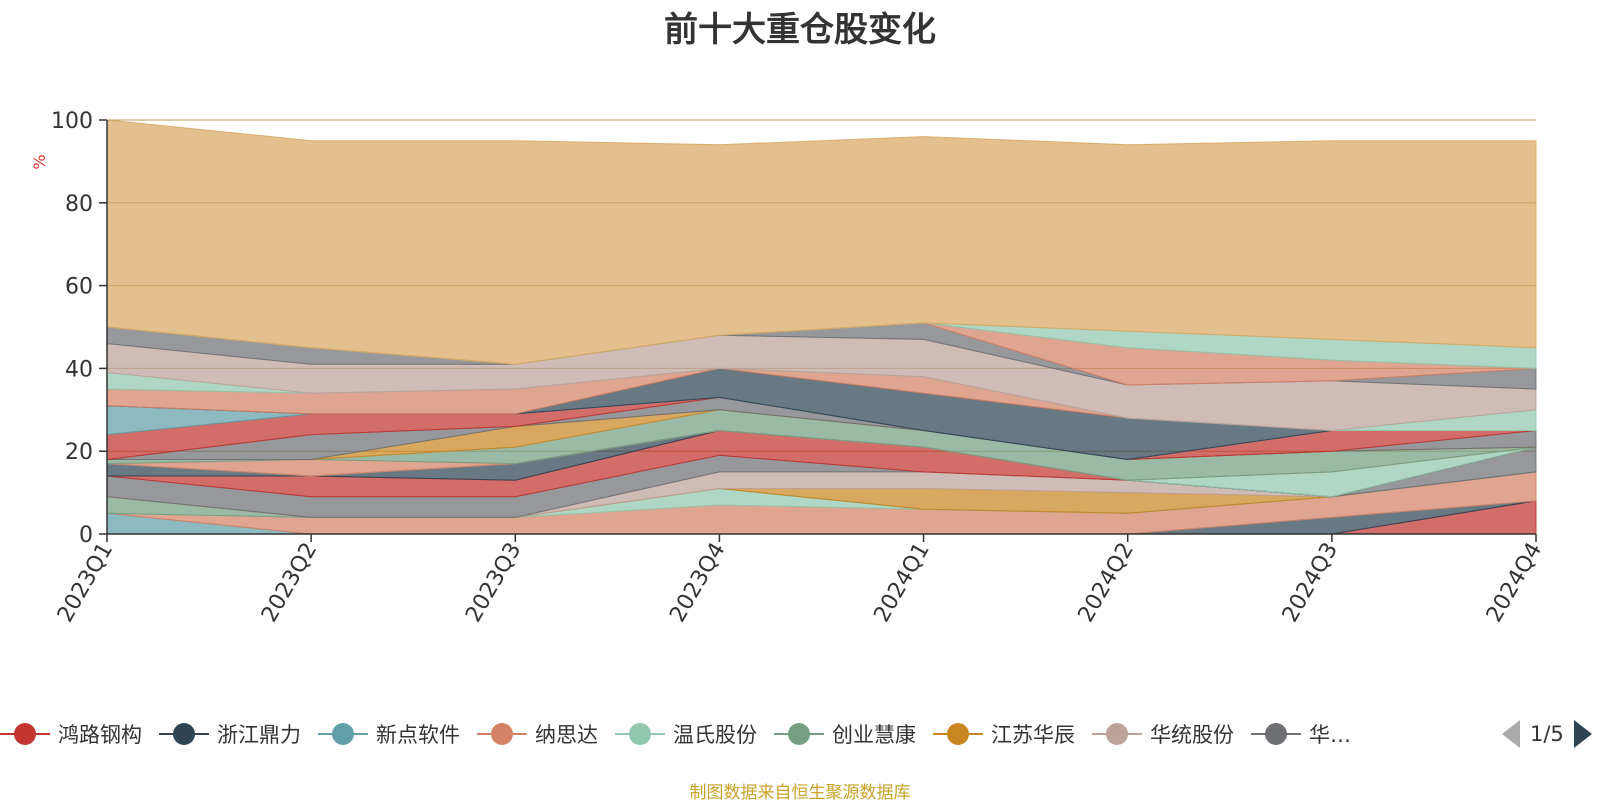  What do you see at coordinates (800, 30) in the screenshot?
I see `chart-title: 前十大重仓股变化` at bounding box center [800, 30].